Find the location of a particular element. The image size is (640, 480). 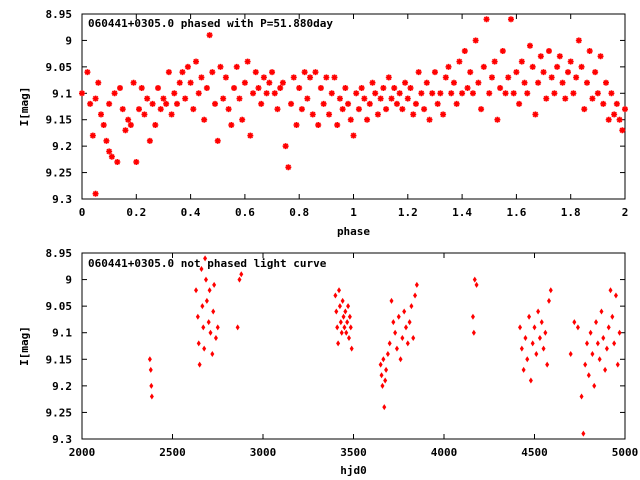

phased-x-tick-label: 2 is located at coordinates (625, 212).